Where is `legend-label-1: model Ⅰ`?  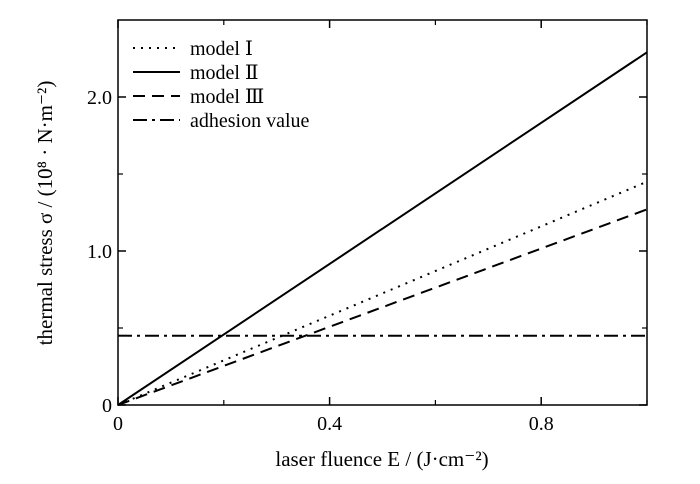 legend-label-1: model Ⅰ is located at coordinates (221, 49).